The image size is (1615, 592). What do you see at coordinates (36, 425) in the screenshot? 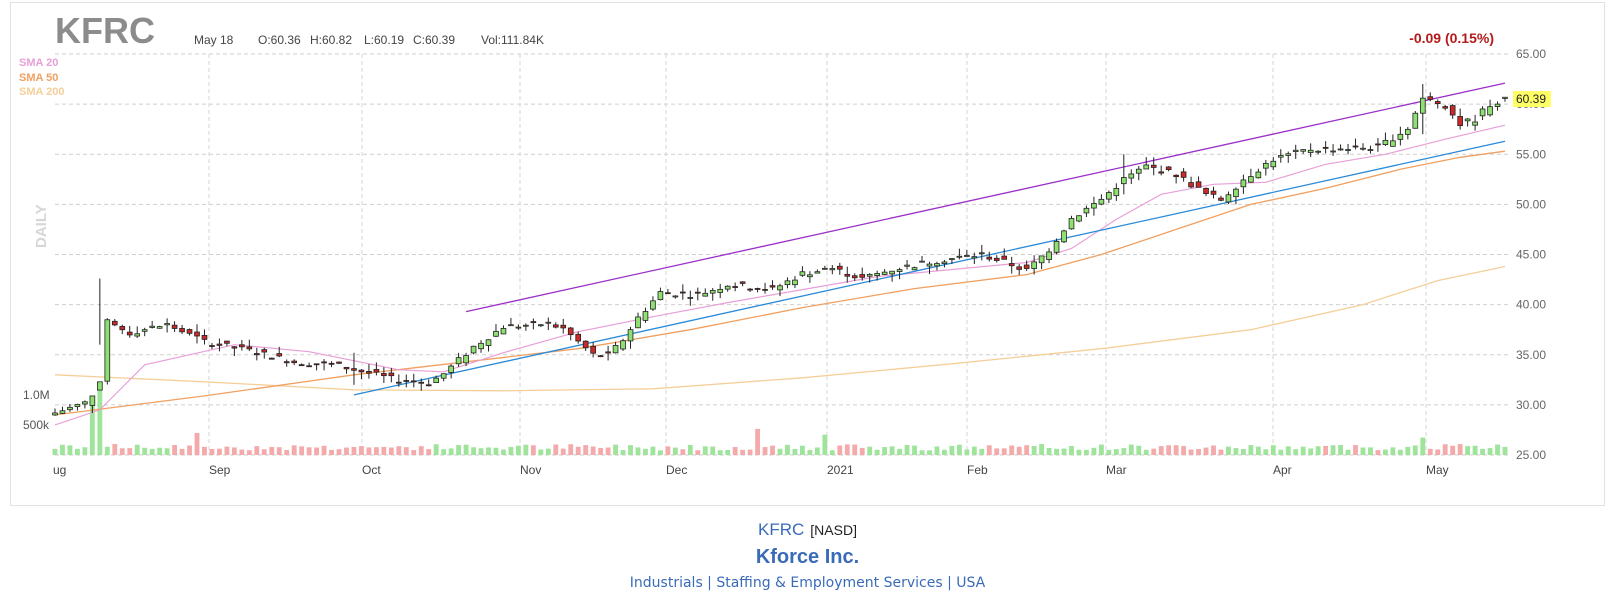
I see `volume-tick-label: 500k` at bounding box center [36, 425].